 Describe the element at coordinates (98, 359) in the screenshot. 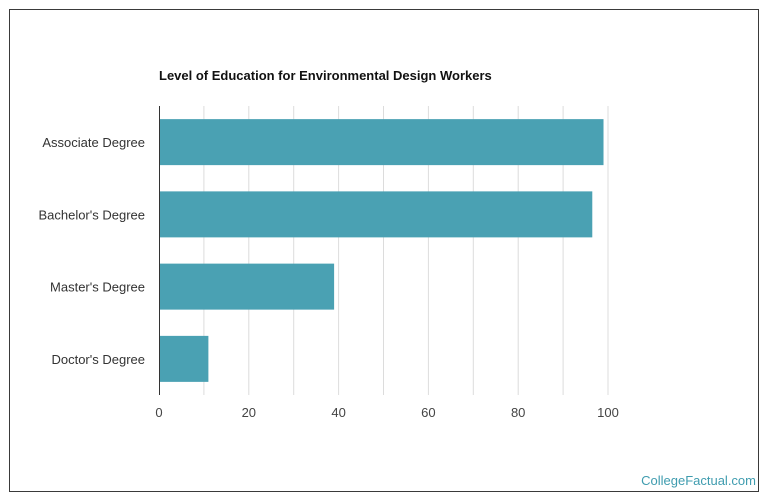

I see `category-label: Doctor's Degree` at that location.